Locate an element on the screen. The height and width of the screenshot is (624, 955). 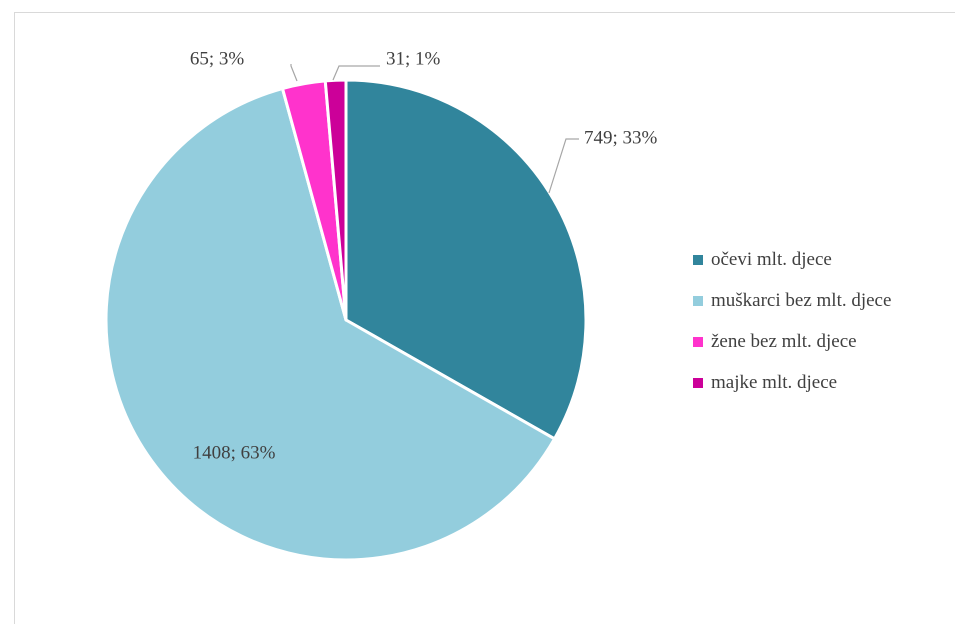
legend-item: žene bez mlt. djece is located at coordinates (792, 341).